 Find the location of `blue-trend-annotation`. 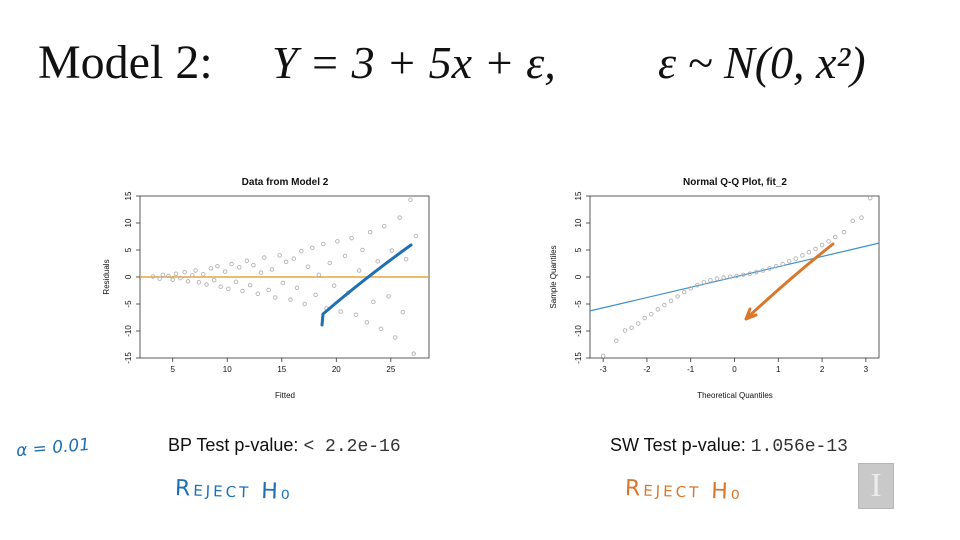

blue-trend-annotation is located at coordinates (366, 285).